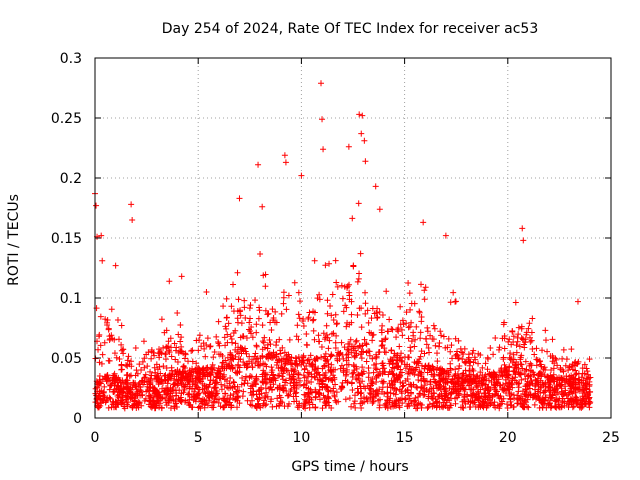  Describe the element at coordinates (95, 438) in the screenshot. I see `x-tick-label: 0` at that location.